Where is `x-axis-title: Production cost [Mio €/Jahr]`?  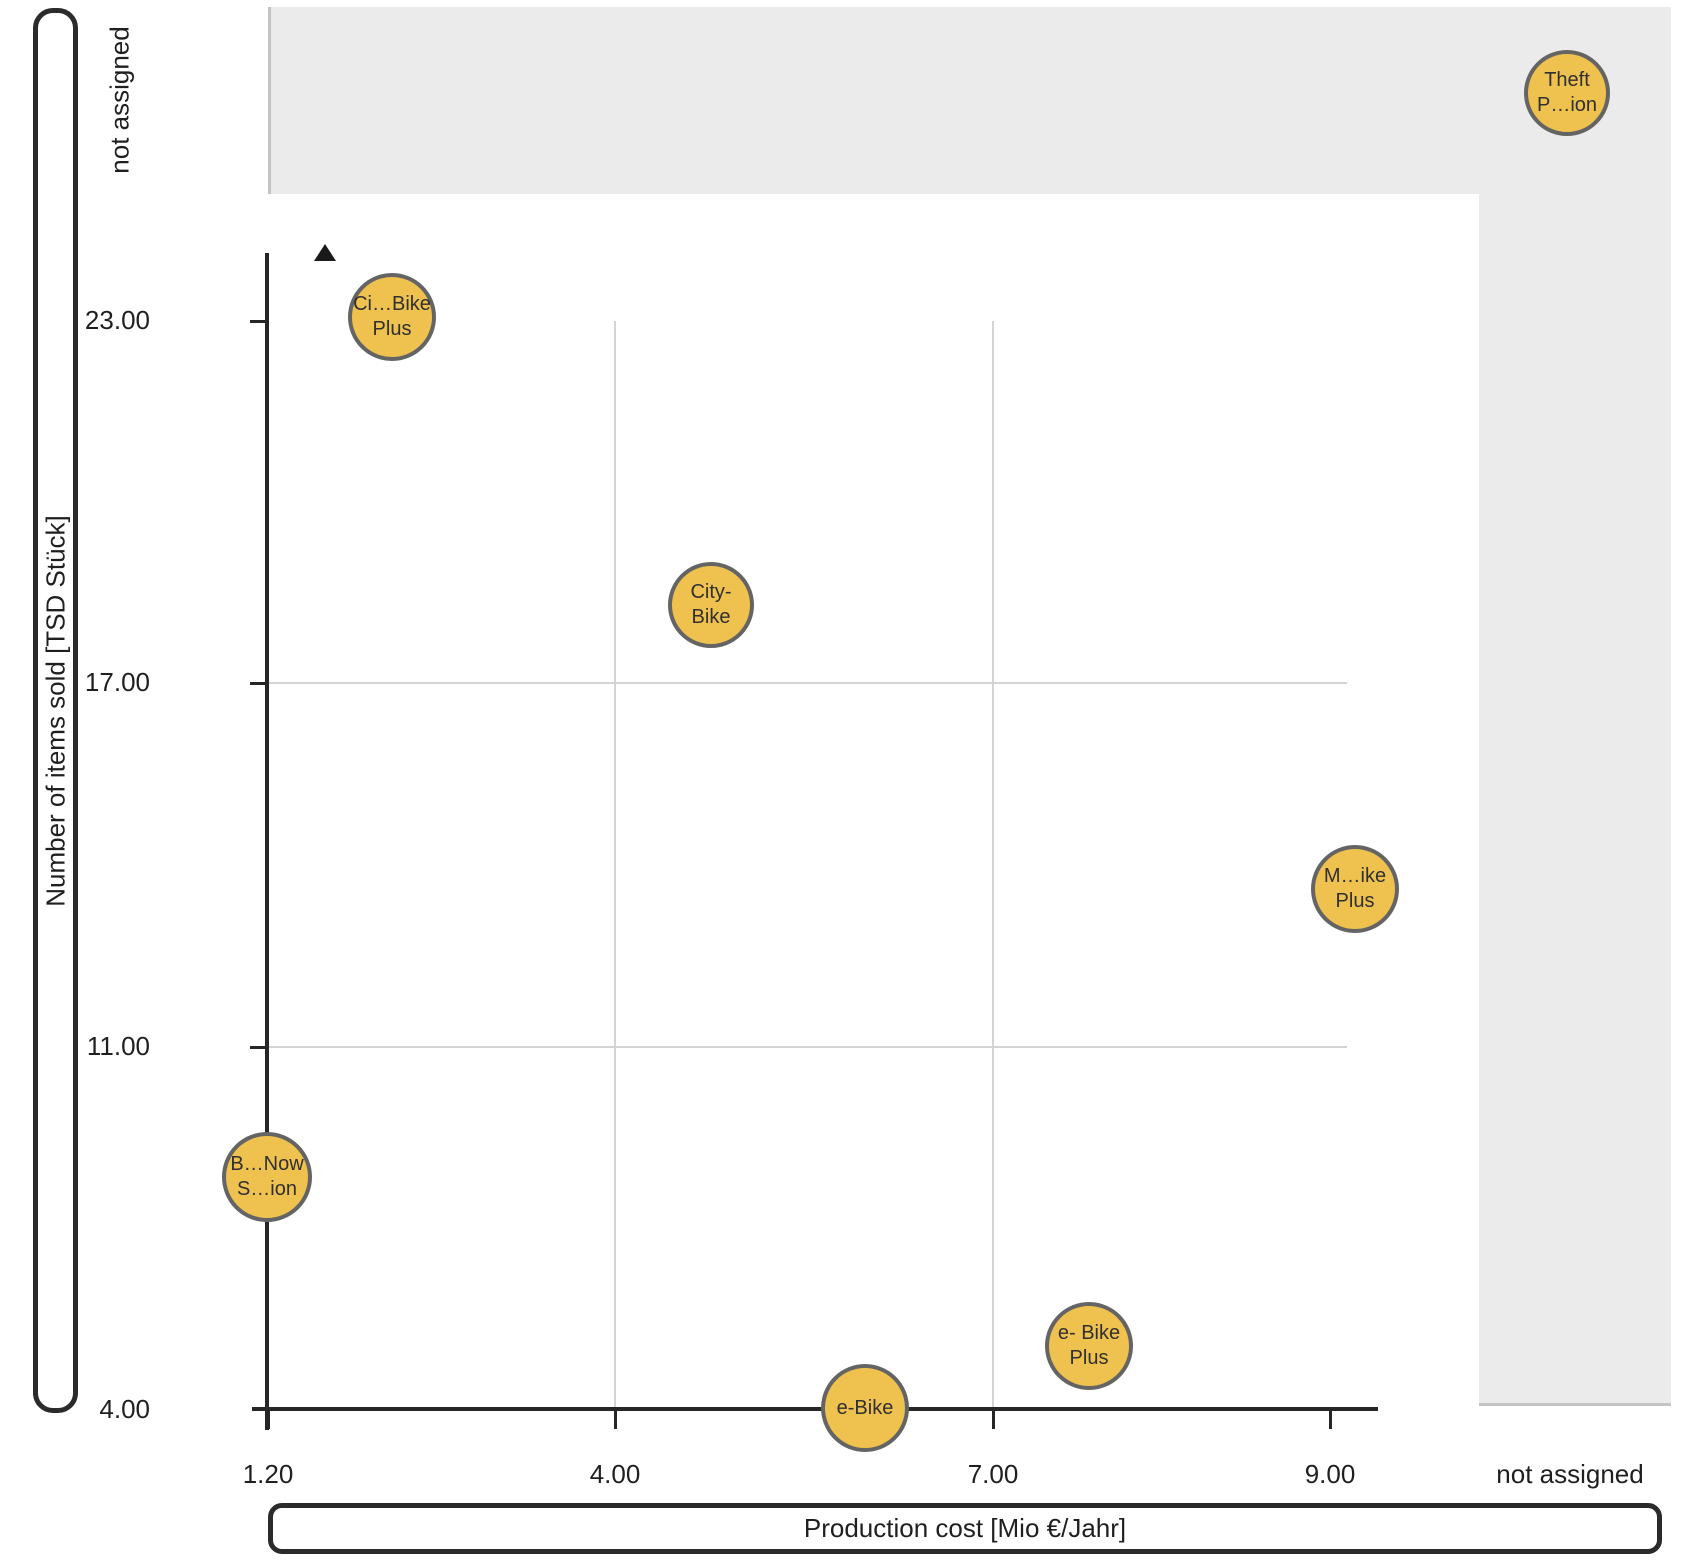
x-axis-title: Production cost [Mio €/Jahr] is located at coordinates (965, 1528).